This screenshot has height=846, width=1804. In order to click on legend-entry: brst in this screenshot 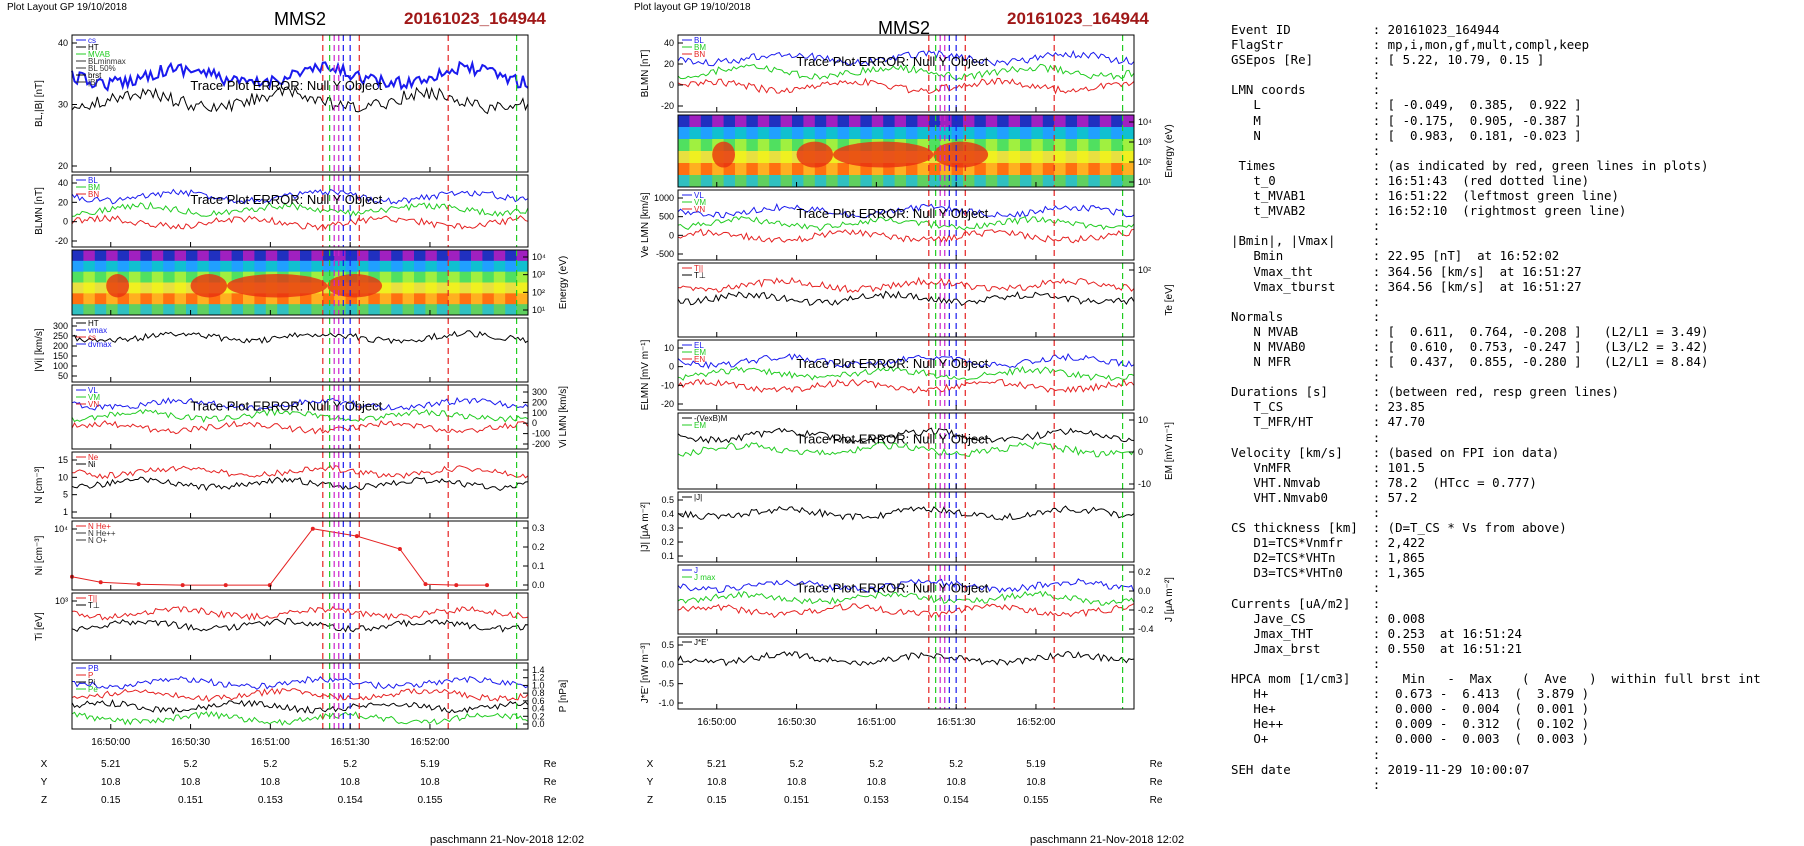, I will do `click(95, 75)`.